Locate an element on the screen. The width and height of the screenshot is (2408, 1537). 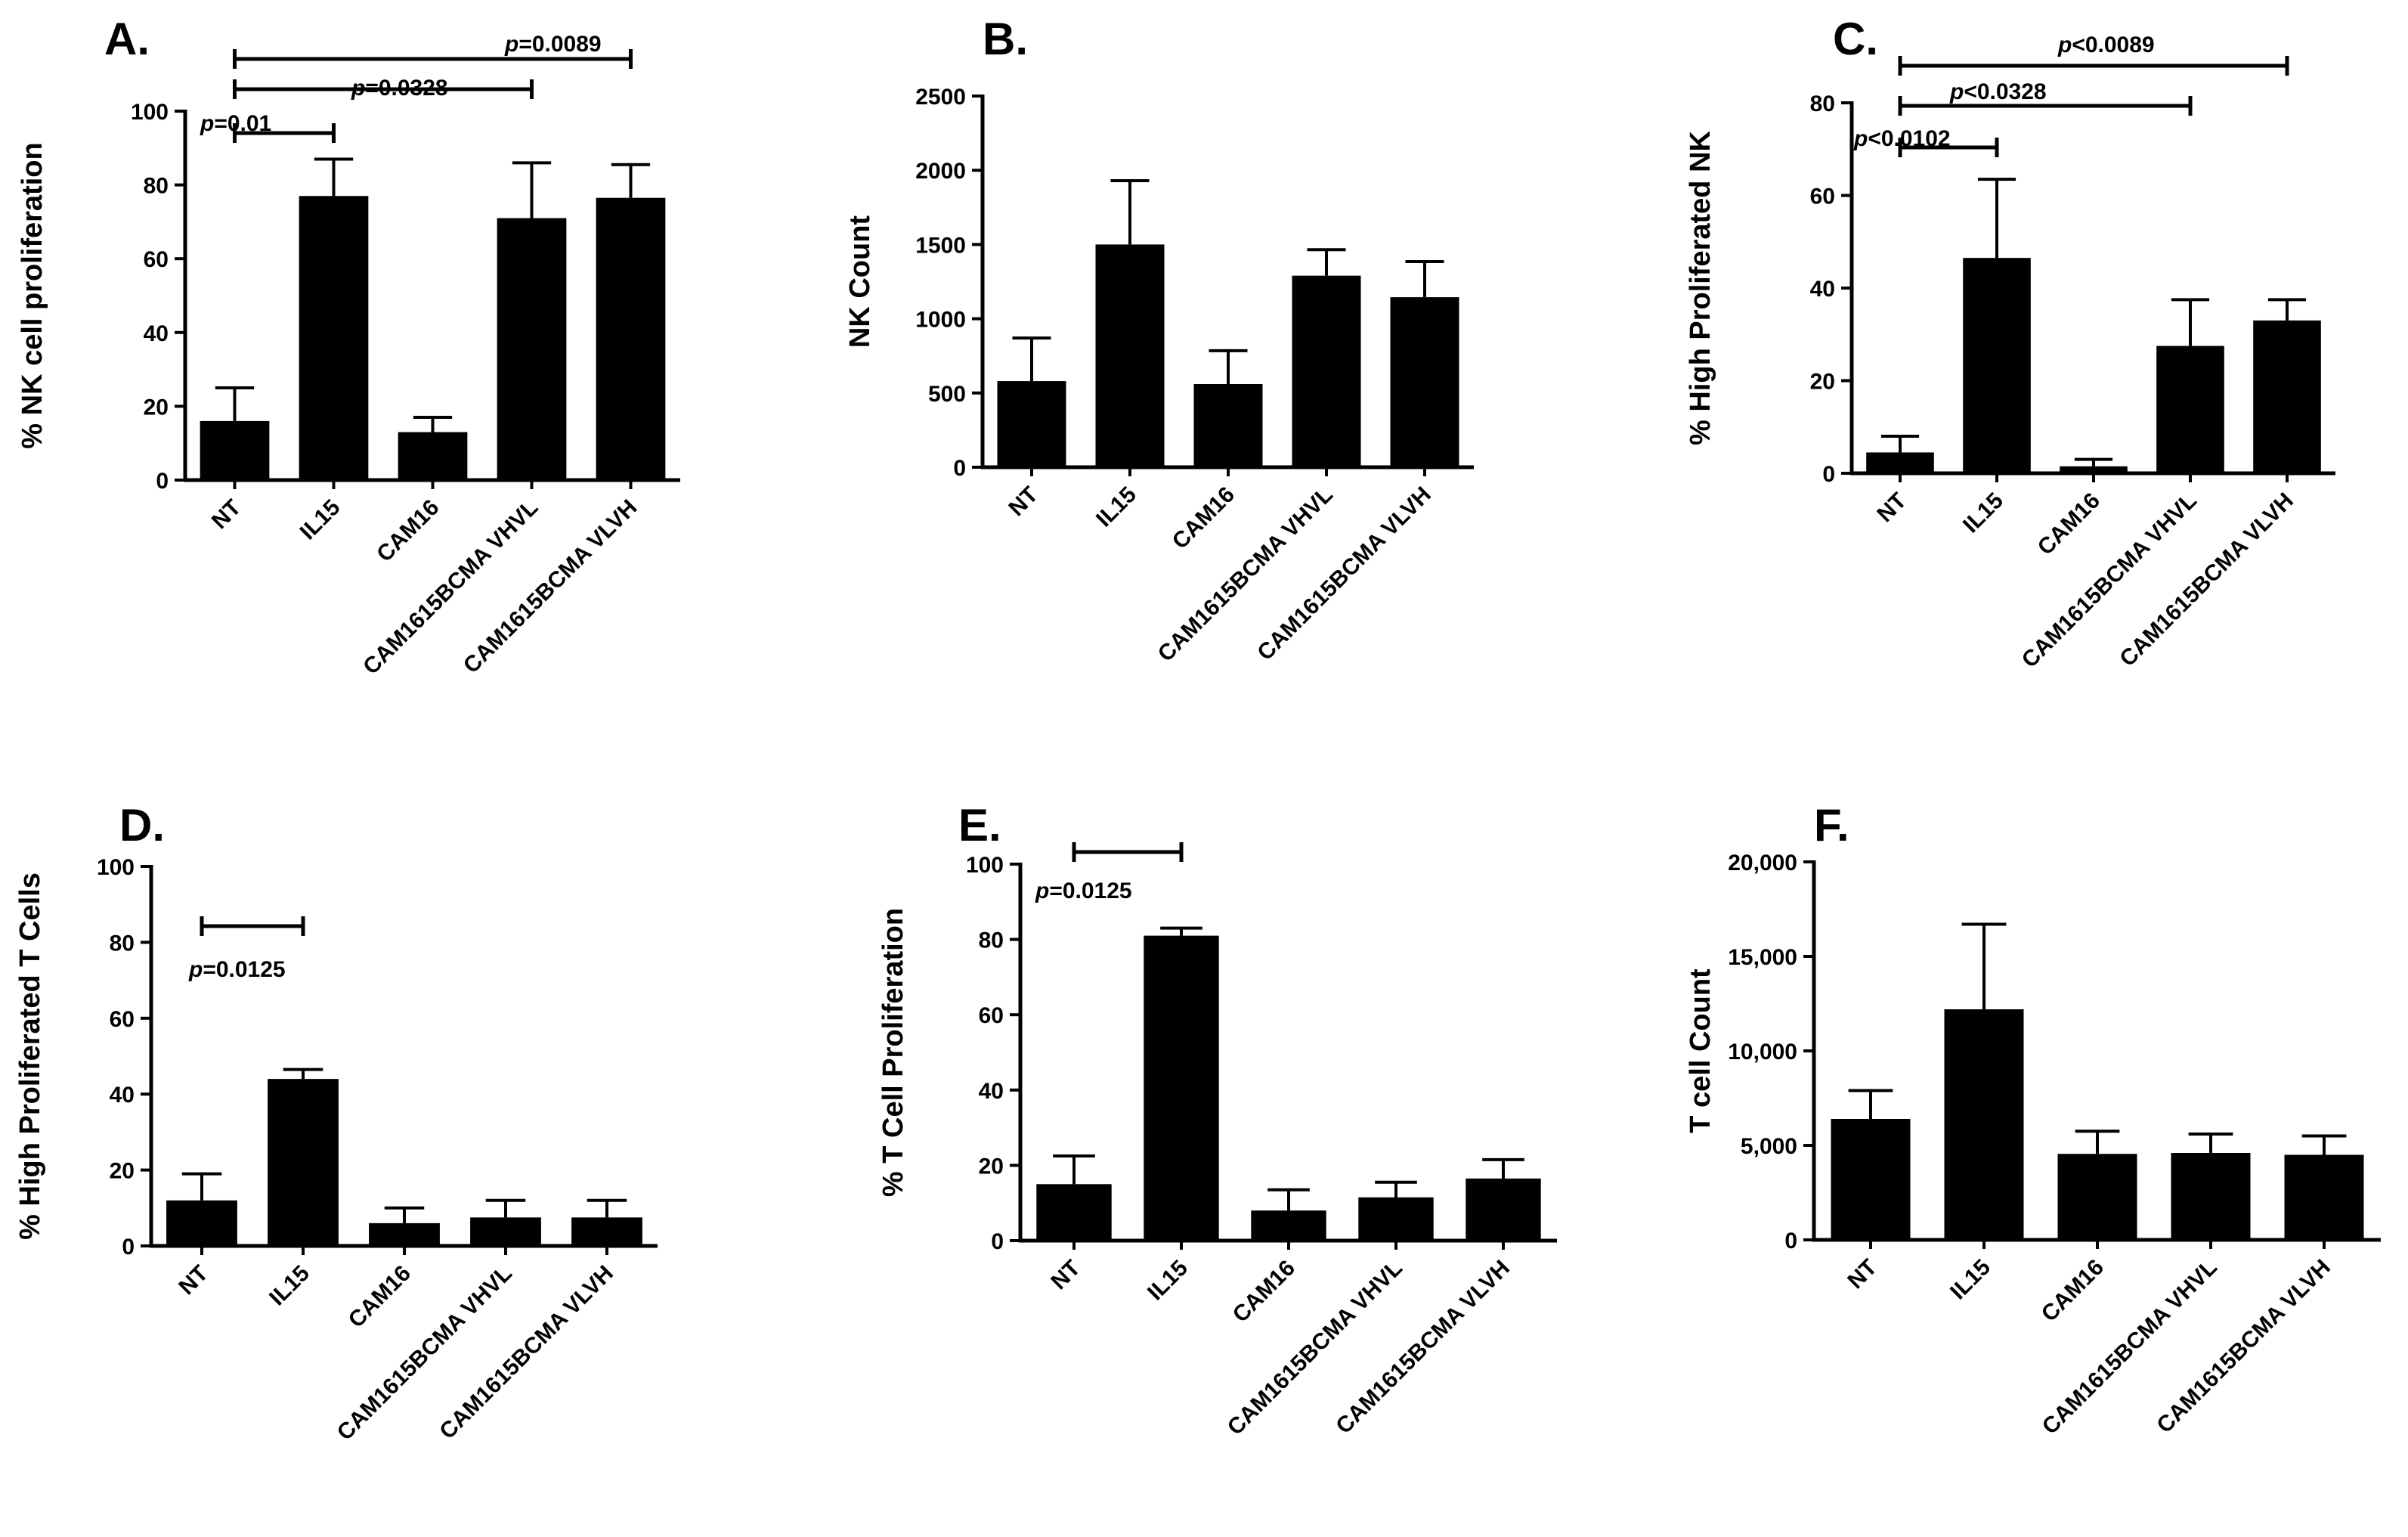
y-tick-label: 500 is located at coordinates (947, 395).